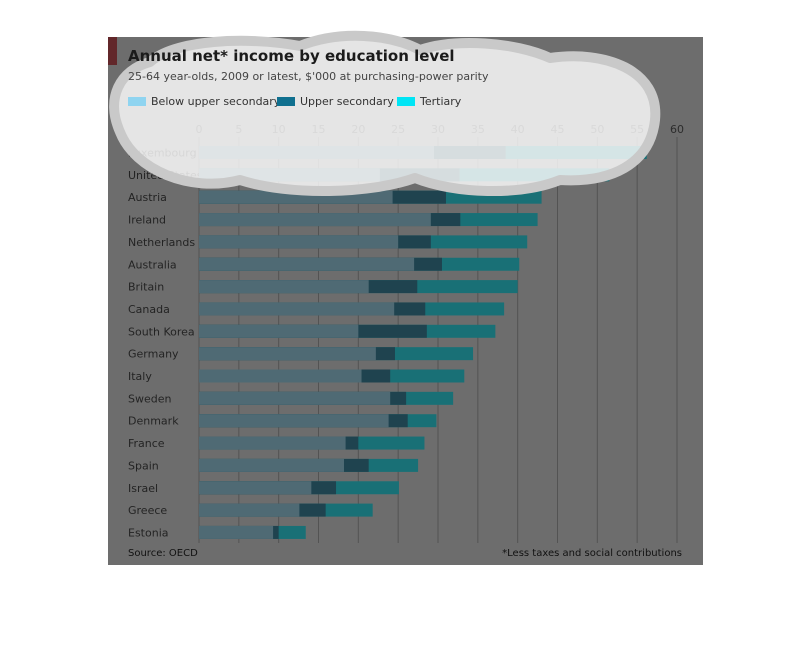 Image resolution: width=810 pixels, height=660 pixels. I want to click on legend-swatch-tertiary, so click(406, 101).